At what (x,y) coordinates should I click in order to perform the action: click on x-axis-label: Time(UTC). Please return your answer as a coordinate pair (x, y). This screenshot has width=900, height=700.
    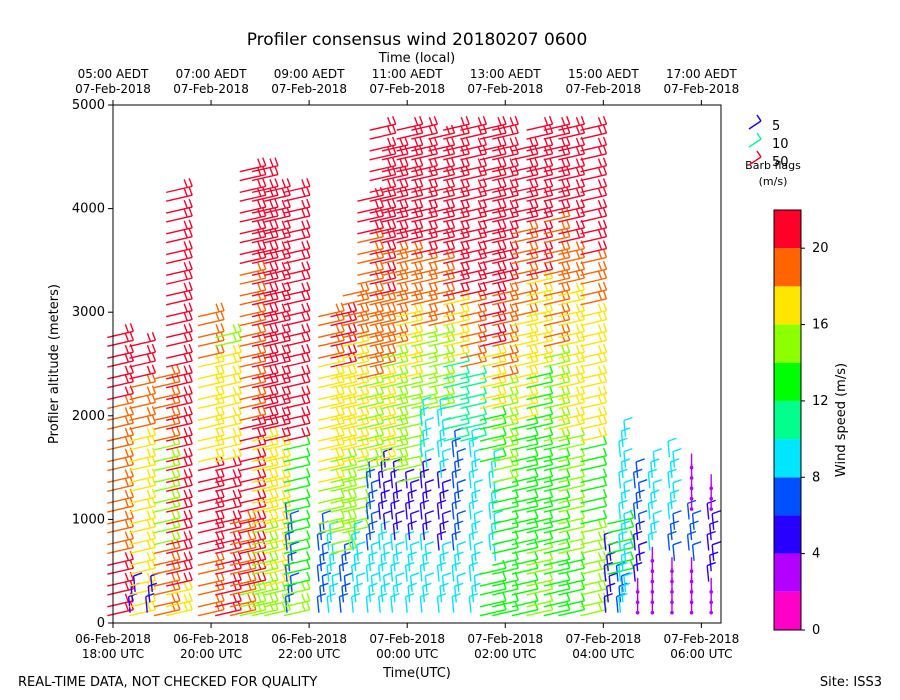
    Looking at the image, I should click on (416, 673).